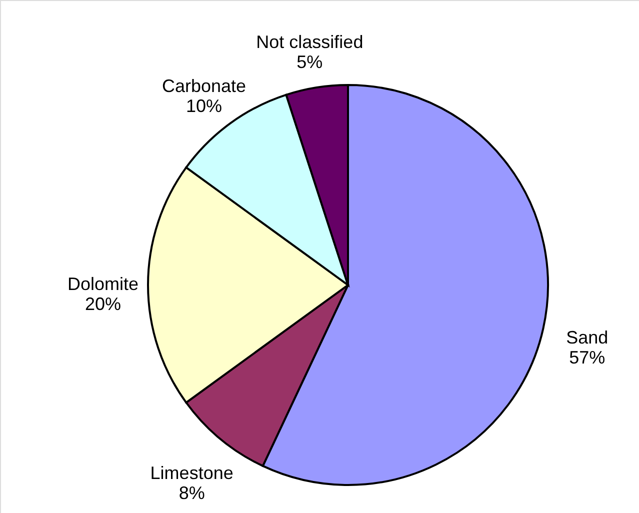 This screenshot has width=639, height=513. What do you see at coordinates (309, 62) in the screenshot?
I see `data-label: 5%` at bounding box center [309, 62].